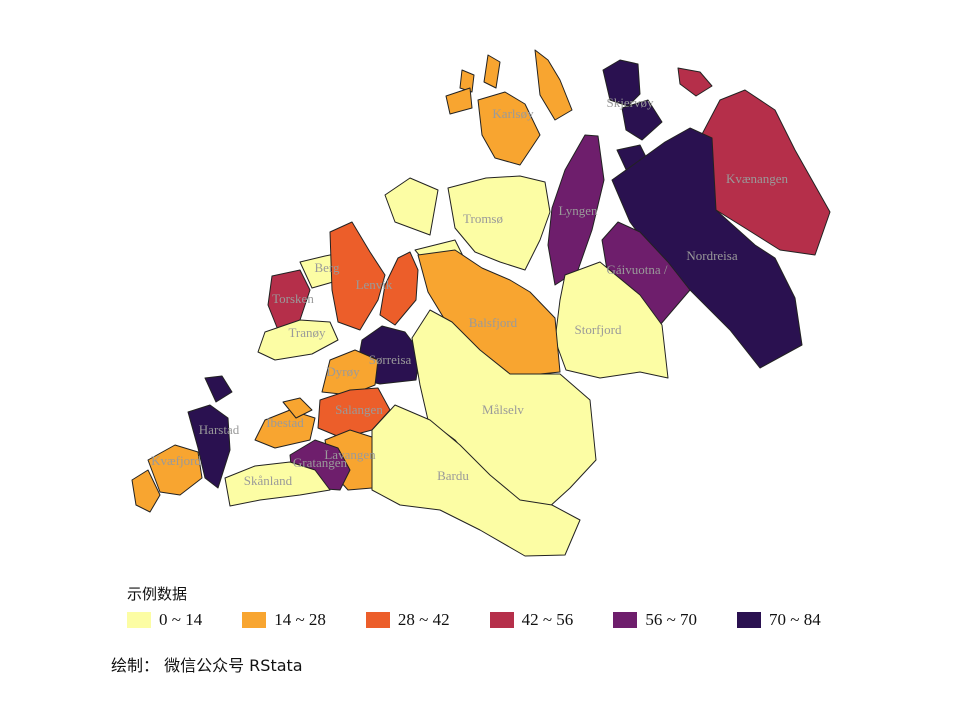 The image size is (965, 714). I want to click on legend-item: 0 ~ 14, so click(164, 620).